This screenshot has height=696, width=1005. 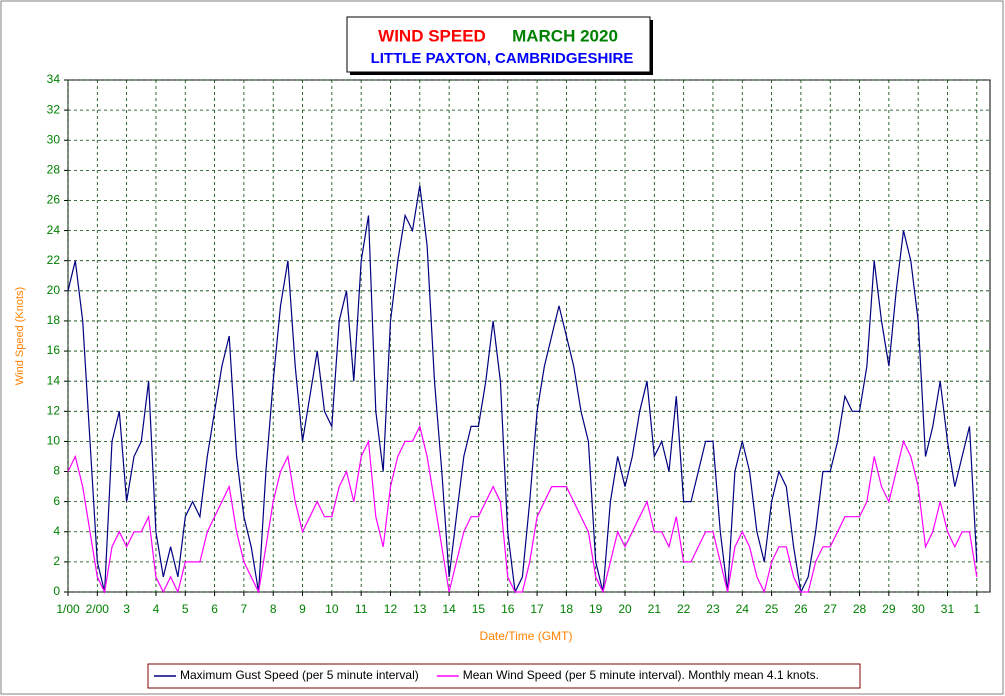 What do you see at coordinates (56, 531) in the screenshot?
I see `y-tick-label: 4` at bounding box center [56, 531].